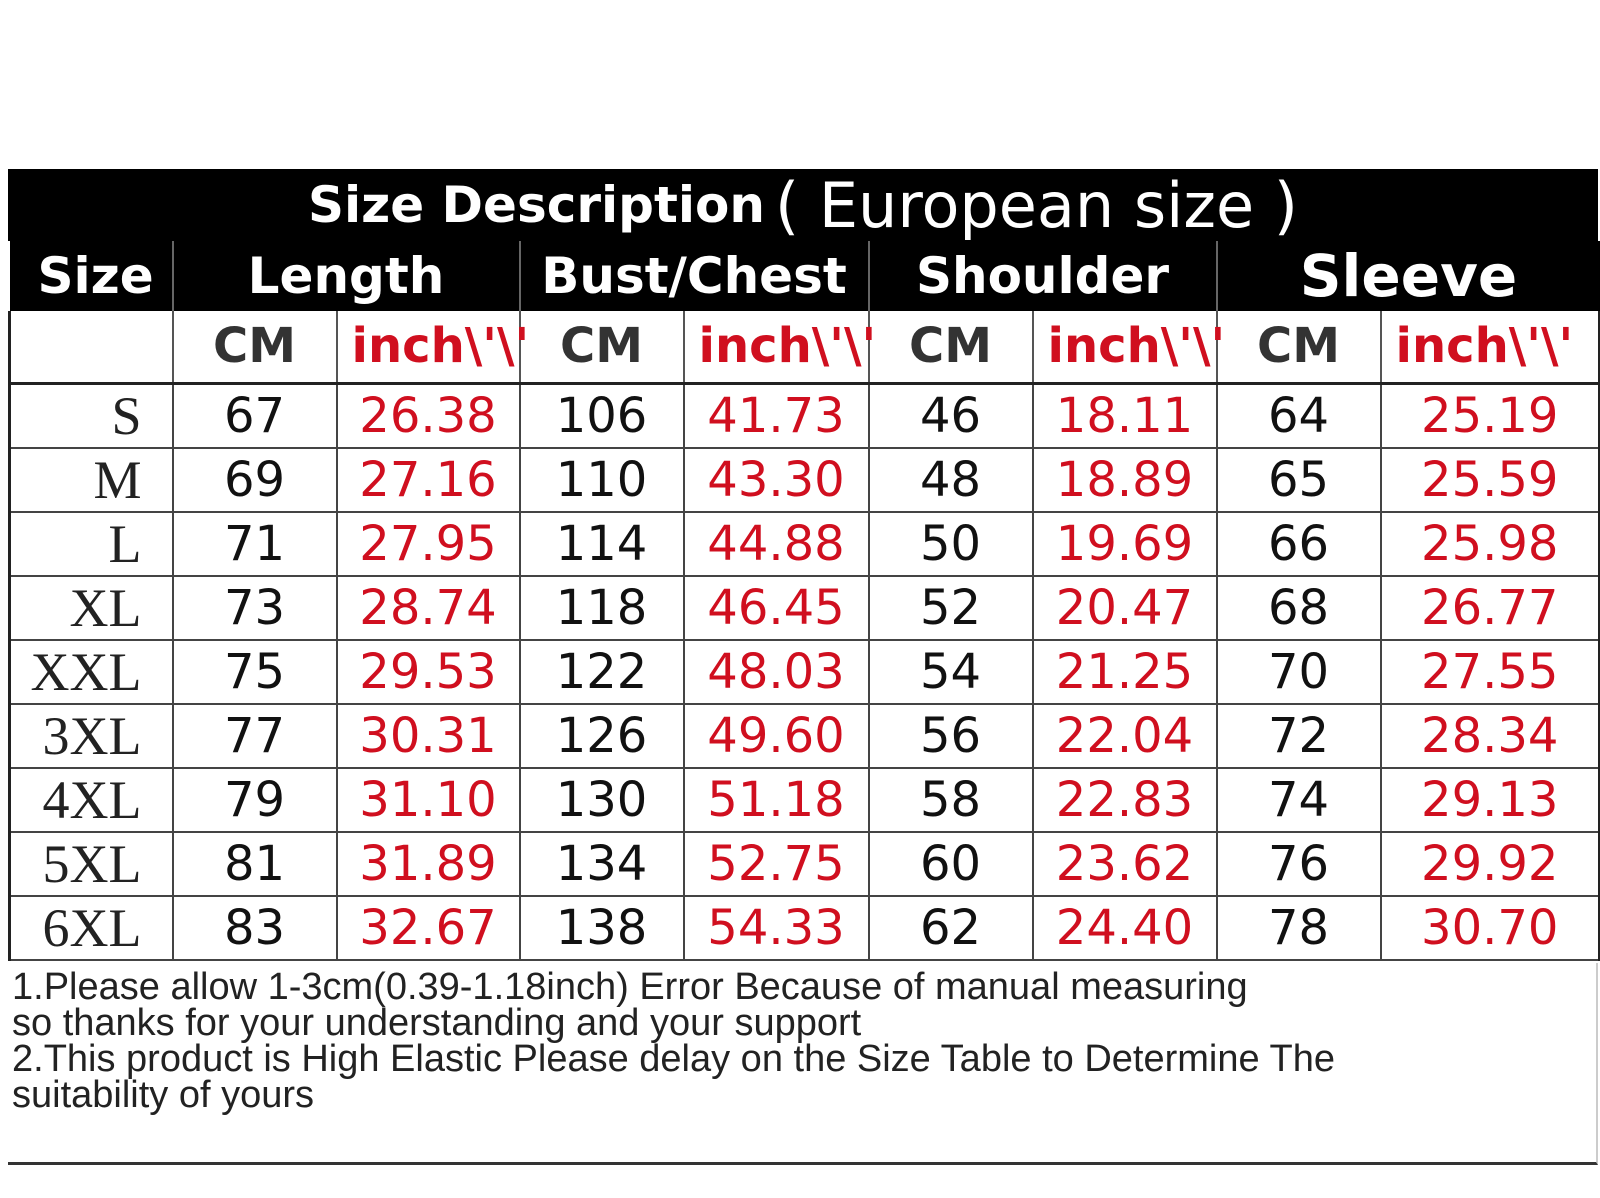 The height and width of the screenshot is (1198, 1600). Describe the element at coordinates (1124, 864) in the screenshot. I see `shoulder-inch-cell: 23.62` at that location.